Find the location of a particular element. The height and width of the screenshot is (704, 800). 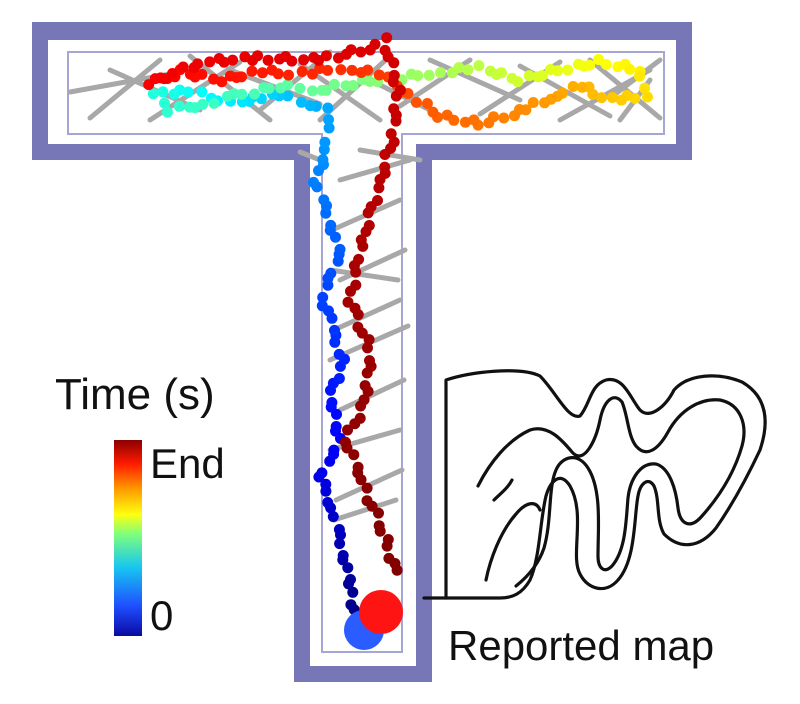

reported-map-sketch is located at coordinates (594, 484).